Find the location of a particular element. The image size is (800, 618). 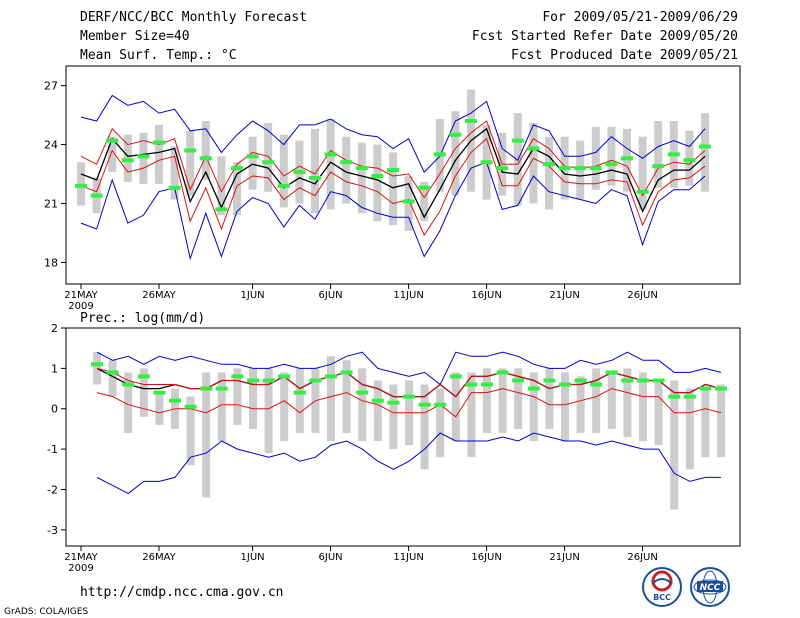

prec-y-tick-label: 2 is located at coordinates (54, 328).